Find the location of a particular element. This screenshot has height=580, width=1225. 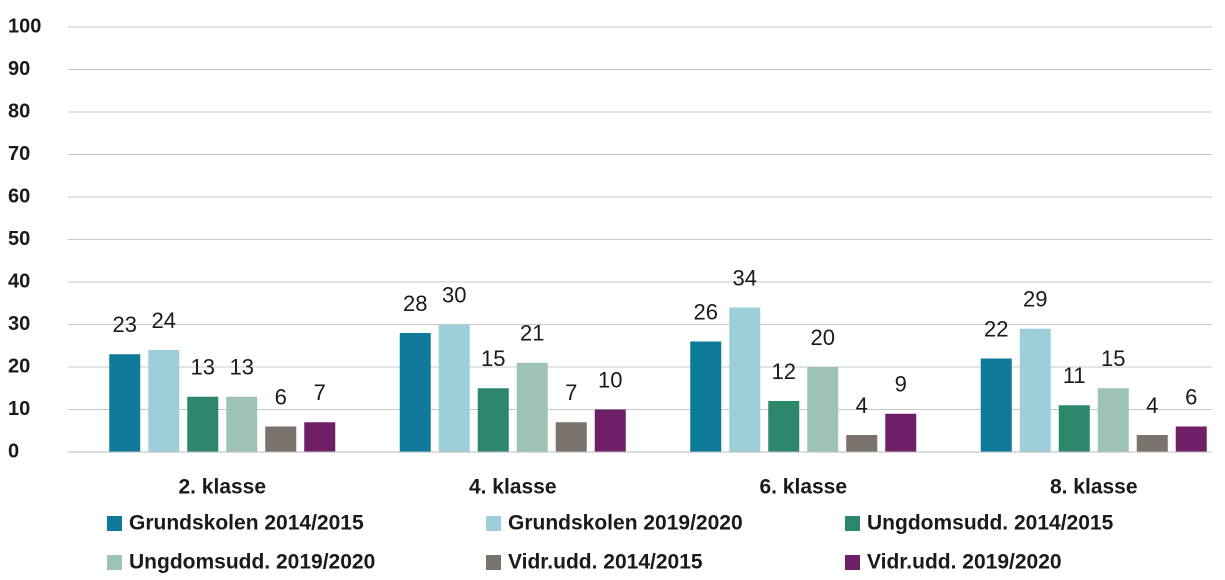

x-tick-label: 4. klasse is located at coordinates (513, 487).